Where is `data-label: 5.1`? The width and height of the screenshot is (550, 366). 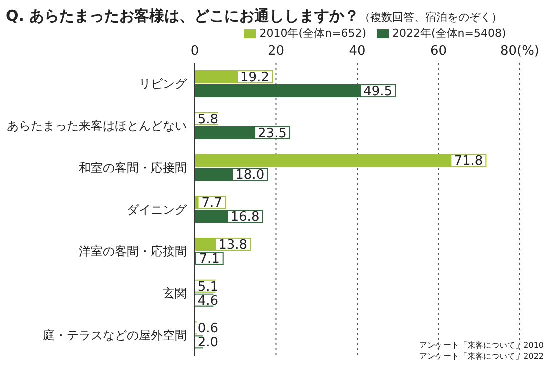 data-label: 5.1 is located at coordinates (208, 287).